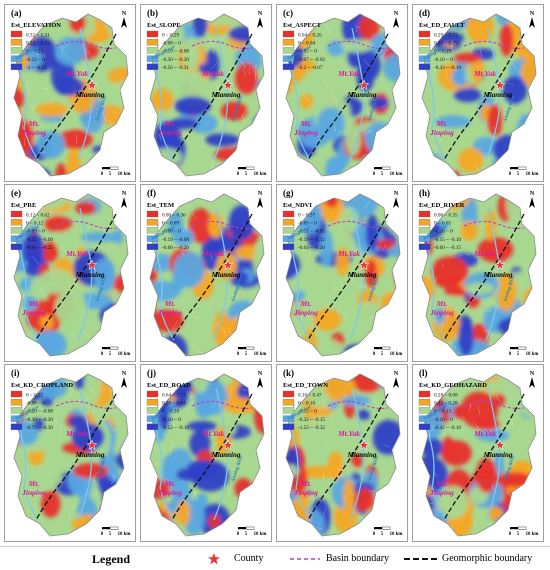  I want to click on legend-class-label: 0 ~ 0.37, so click(306, 215).